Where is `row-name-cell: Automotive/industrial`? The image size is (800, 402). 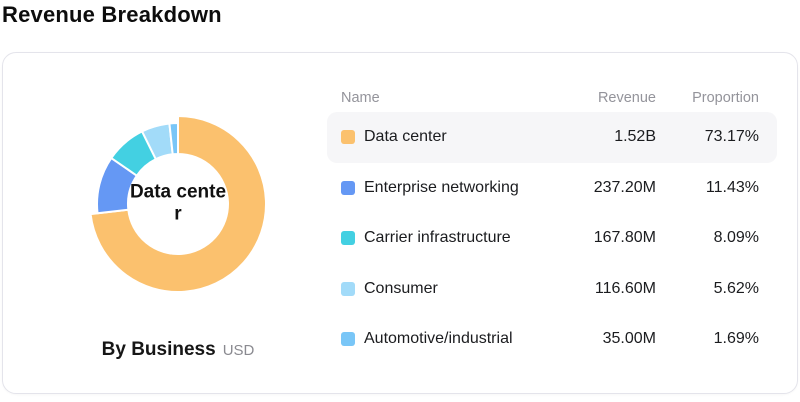 row-name-cell: Automotive/industrial is located at coordinates (441, 339).